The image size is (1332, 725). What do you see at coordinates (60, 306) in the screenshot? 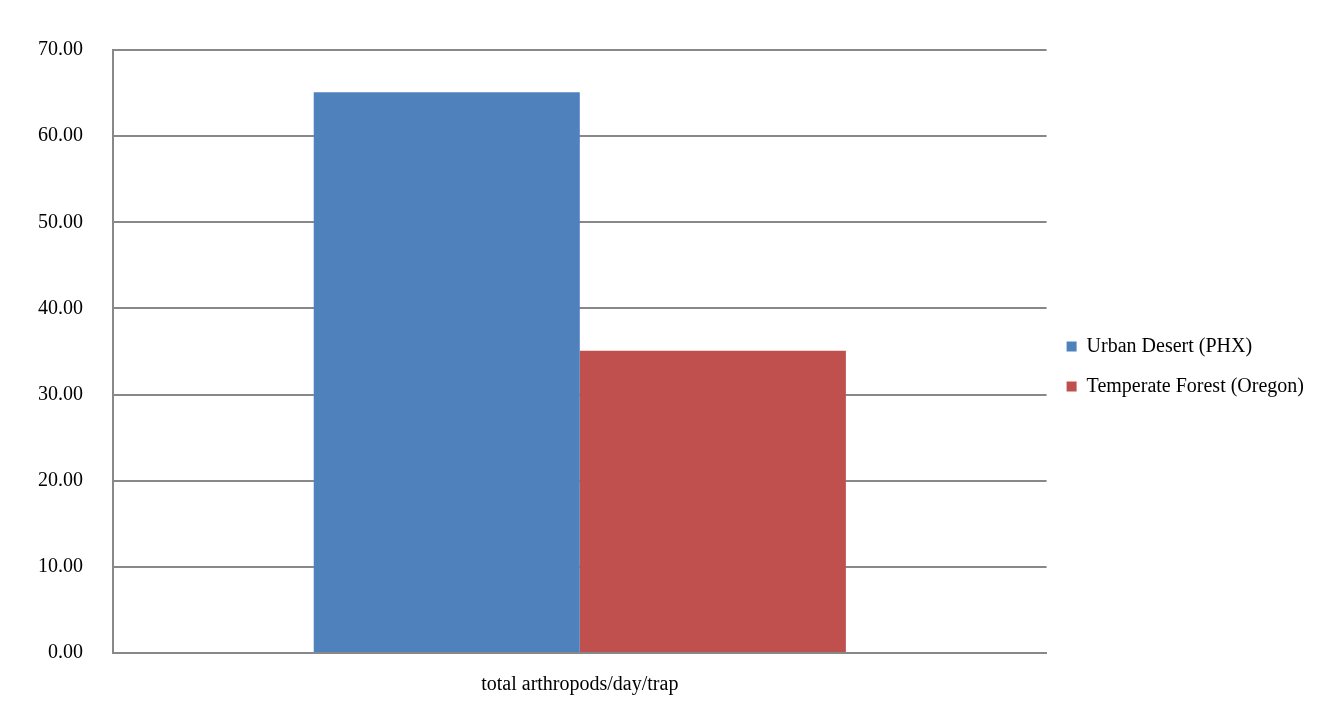
I see `y-tick-label: 40.00` at bounding box center [60, 306].